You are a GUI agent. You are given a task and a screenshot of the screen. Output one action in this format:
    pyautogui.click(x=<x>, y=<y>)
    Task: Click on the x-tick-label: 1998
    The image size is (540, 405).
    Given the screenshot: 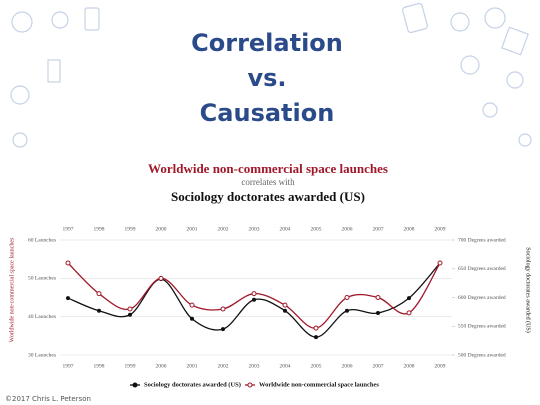 What is the action you would take?
    pyautogui.click(x=99, y=366)
    